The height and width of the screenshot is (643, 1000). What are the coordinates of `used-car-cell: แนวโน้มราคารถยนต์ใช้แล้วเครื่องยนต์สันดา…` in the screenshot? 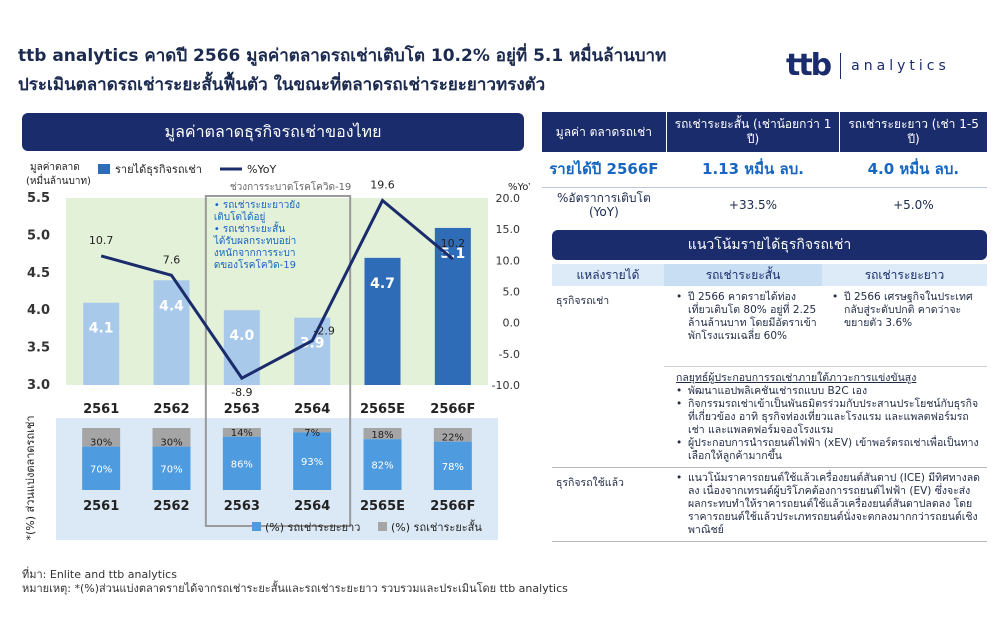 It's located at (825, 504).